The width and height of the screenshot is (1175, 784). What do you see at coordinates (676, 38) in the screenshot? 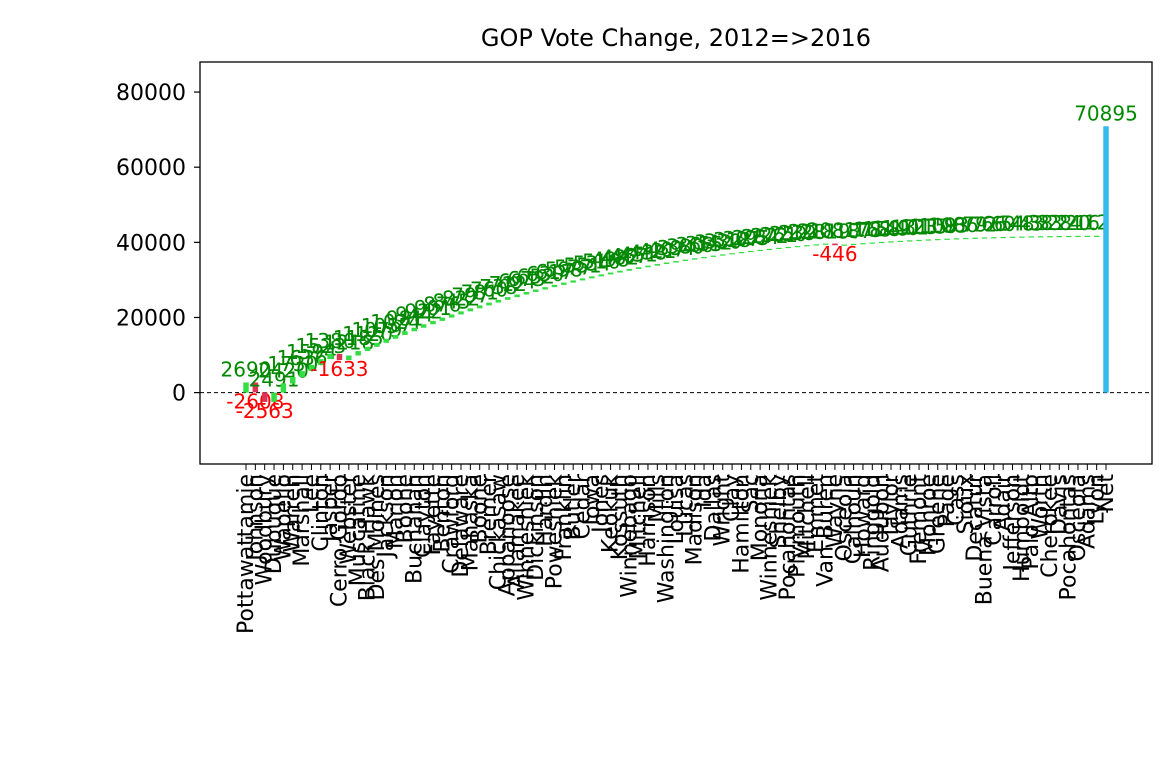
I see `chart-title: GOP Vote Change, 2012=>2016` at bounding box center [676, 38].